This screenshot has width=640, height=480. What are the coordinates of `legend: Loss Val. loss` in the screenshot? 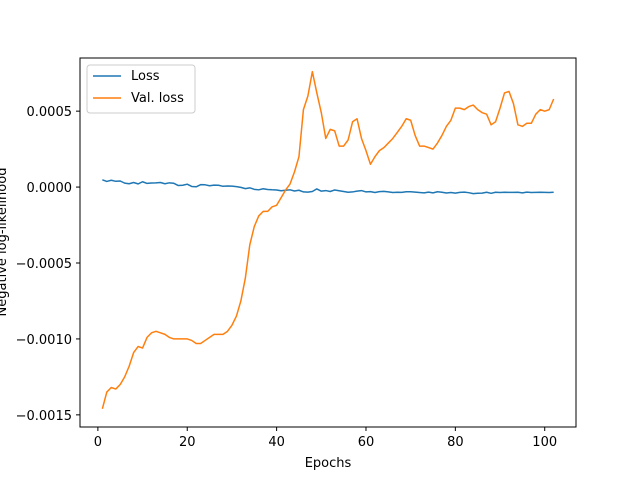 It's located at (141, 89).